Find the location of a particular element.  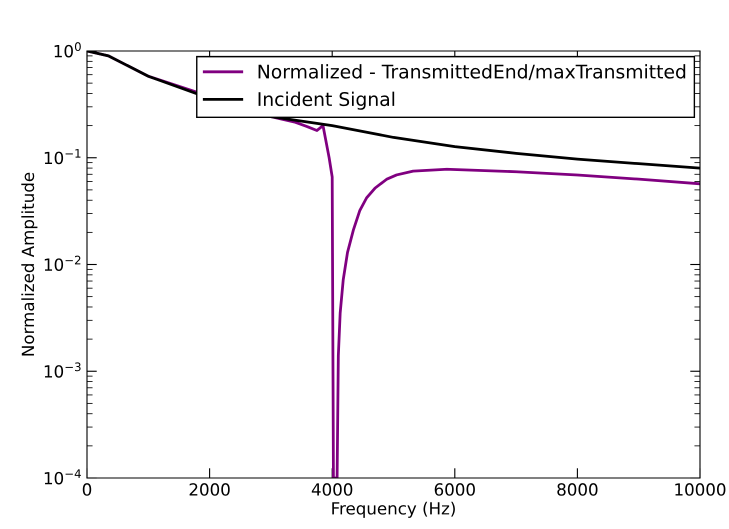

legend-label: Normalized - TransmittedEnd/maxTransmitted is located at coordinates (472, 72).